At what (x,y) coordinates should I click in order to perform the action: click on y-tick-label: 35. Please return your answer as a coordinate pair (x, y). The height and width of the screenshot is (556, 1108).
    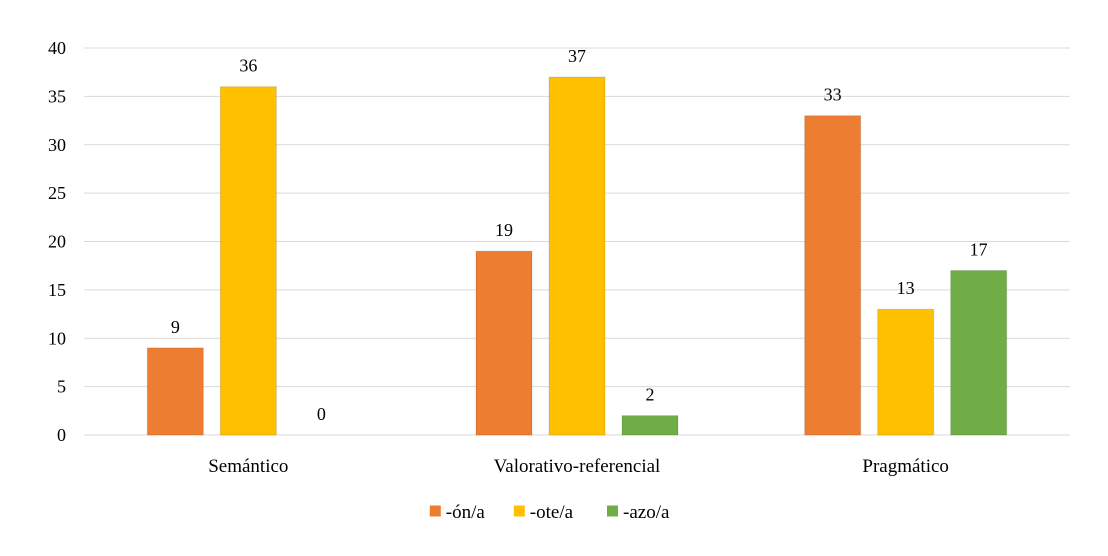
    Looking at the image, I should click on (57, 96).